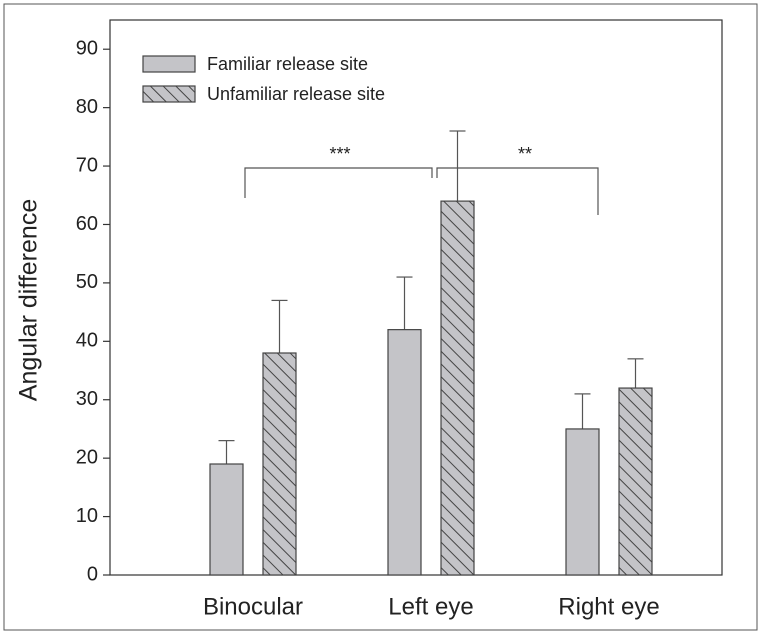  What do you see at coordinates (87, 457) in the screenshot?
I see `y-tick-label: 20` at bounding box center [87, 457].